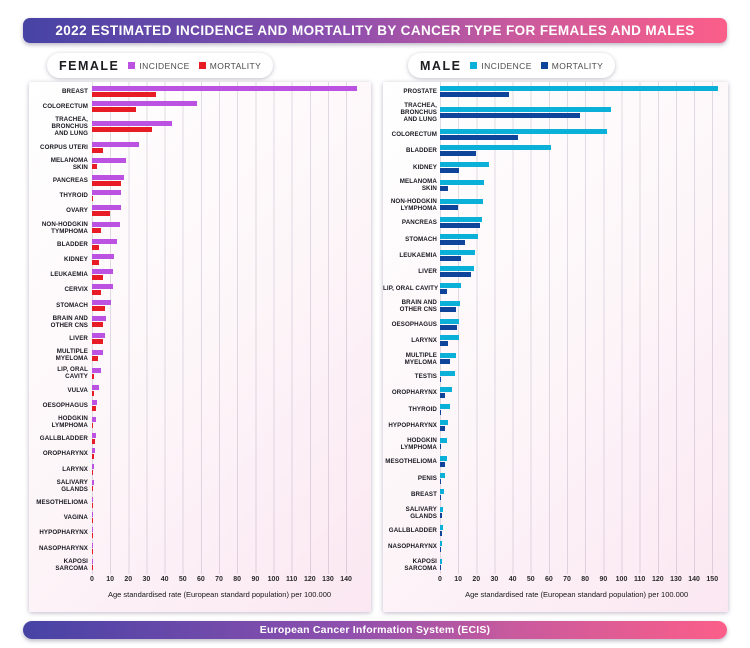 The height and width of the screenshot is (648, 750). What do you see at coordinates (555, 376) in the screenshot?
I see `chart-row: TESTIS` at bounding box center [555, 376].